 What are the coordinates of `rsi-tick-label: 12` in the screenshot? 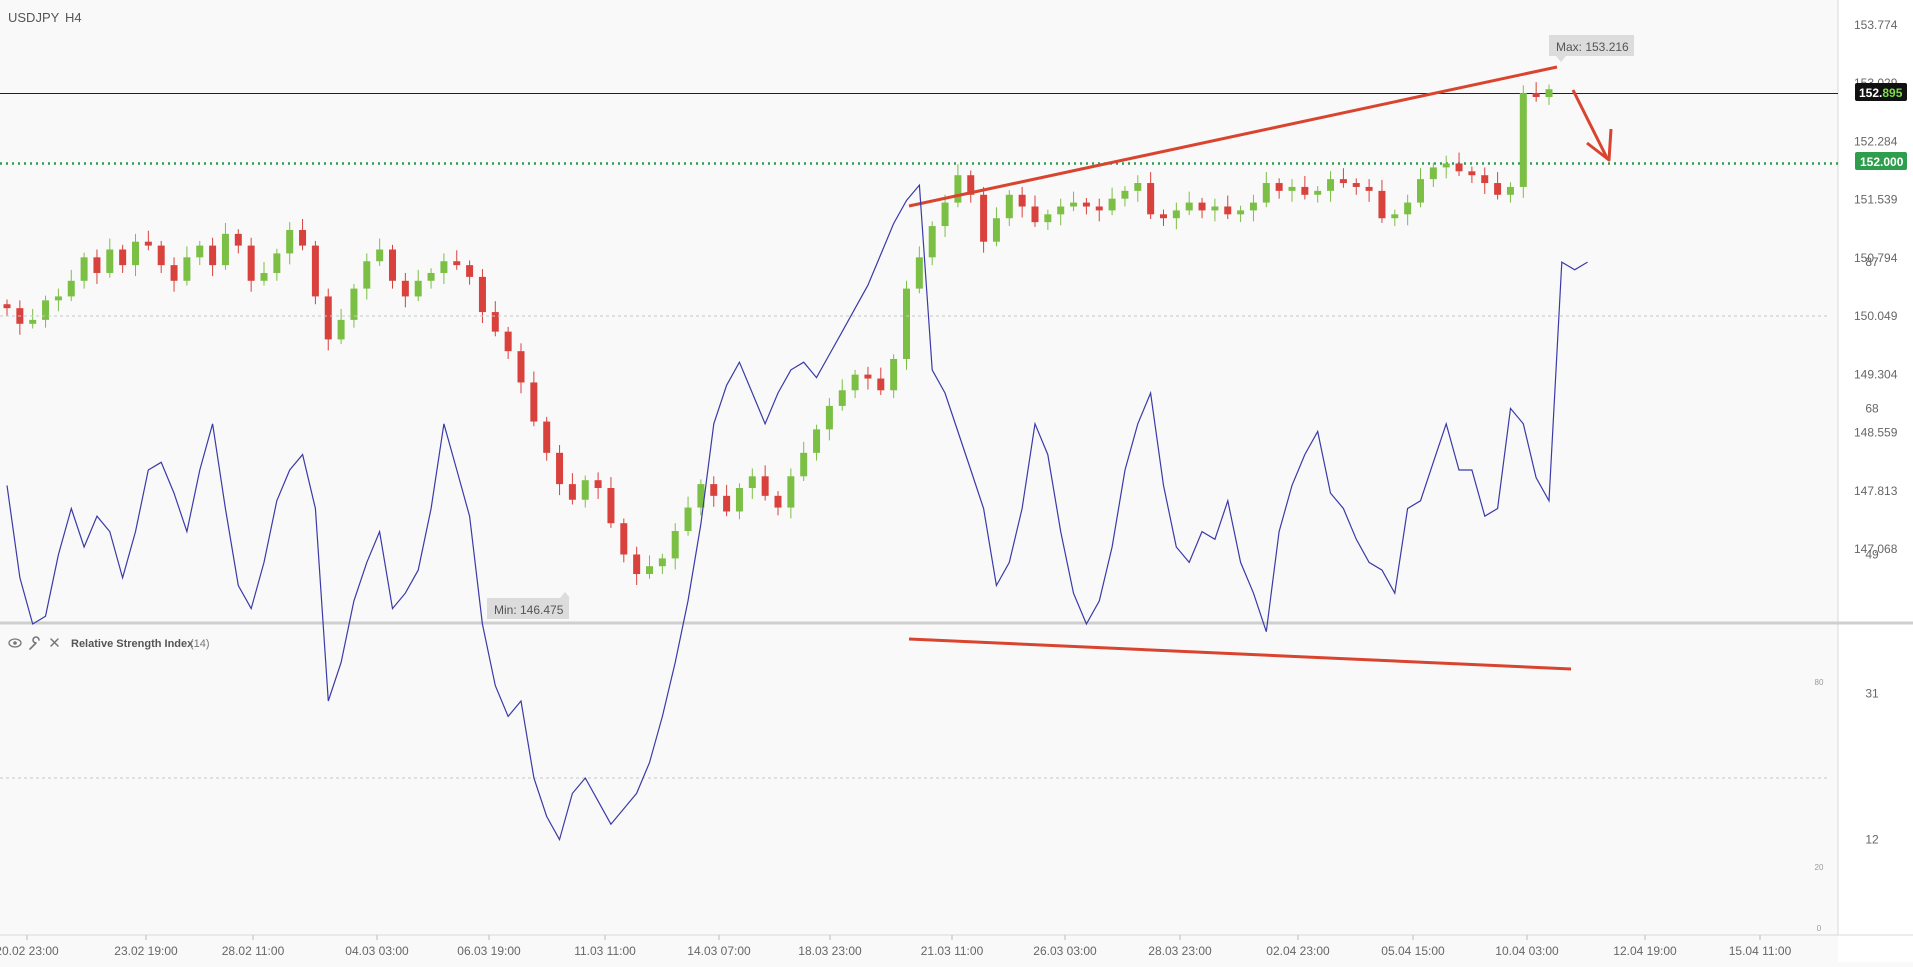 It's located at (1872, 840).